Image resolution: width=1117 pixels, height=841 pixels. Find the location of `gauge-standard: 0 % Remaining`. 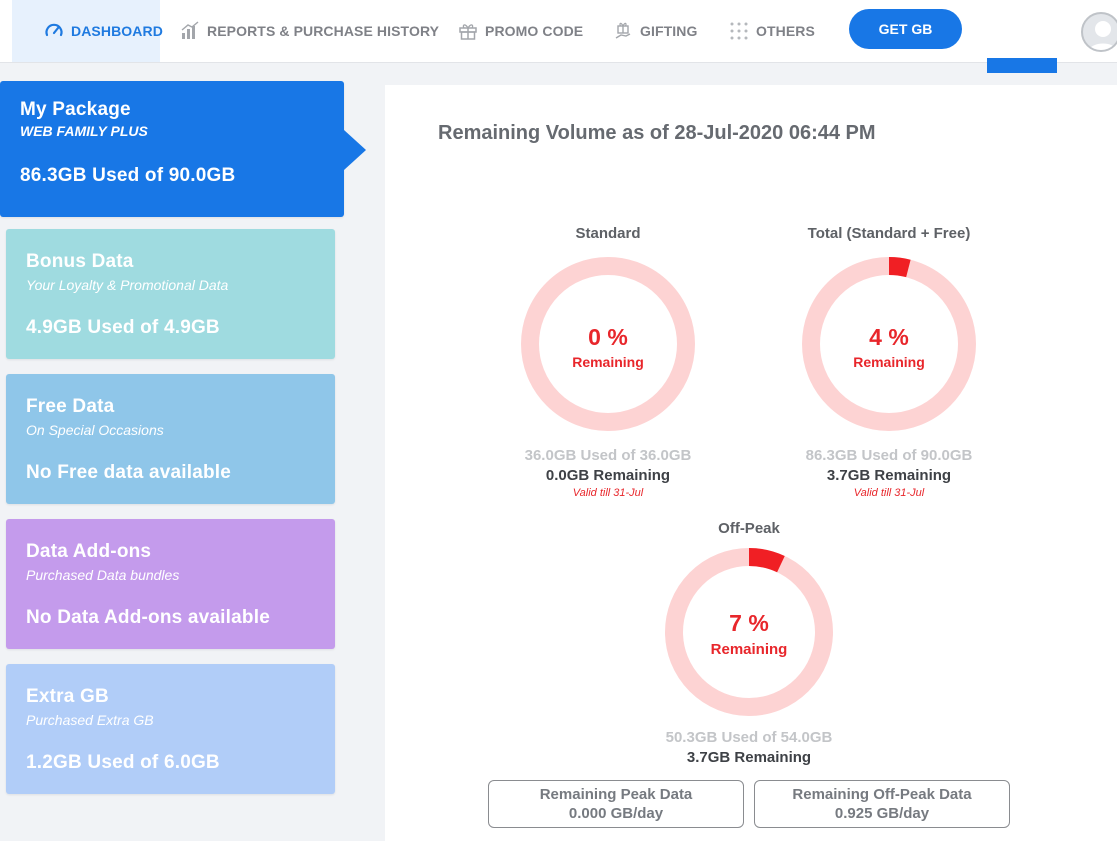

gauge-standard: 0 % Remaining is located at coordinates (608, 344).